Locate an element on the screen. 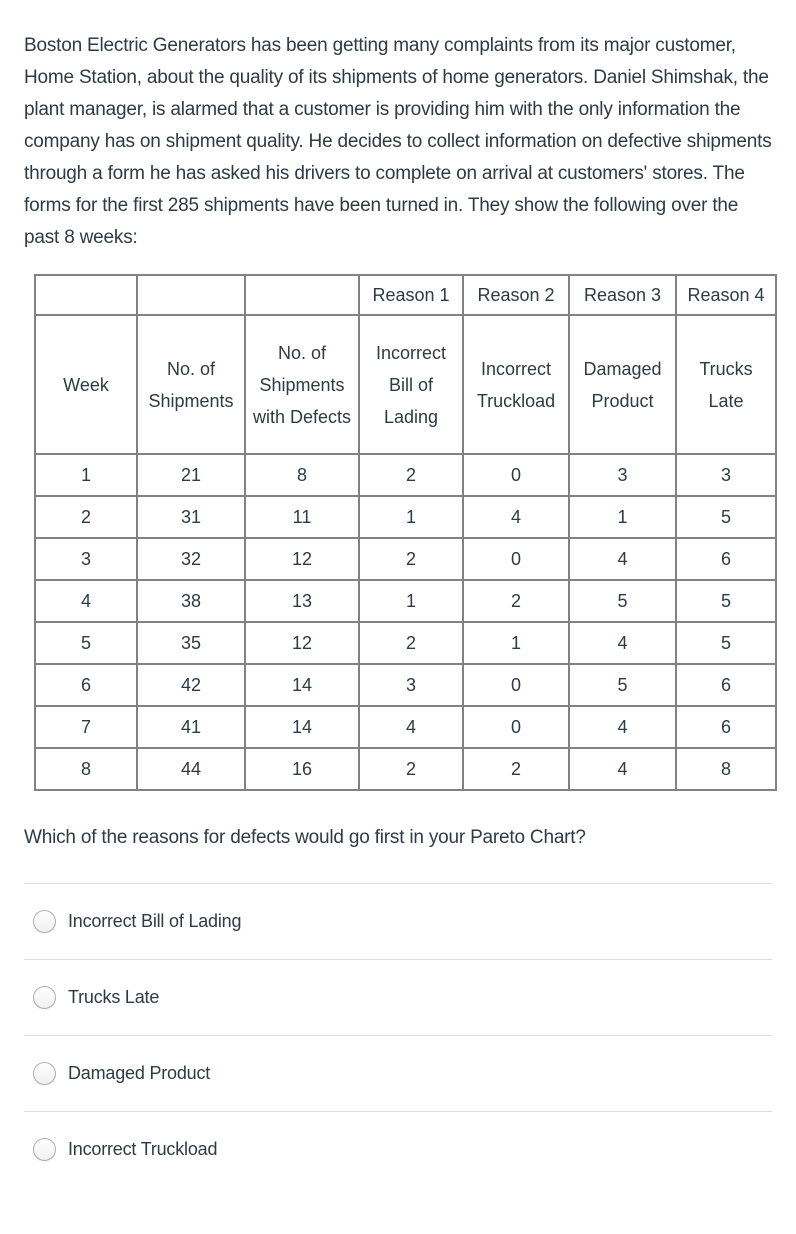 Image resolution: width=796 pixels, height=1234 pixels. table-cell: 21 is located at coordinates (191, 475).